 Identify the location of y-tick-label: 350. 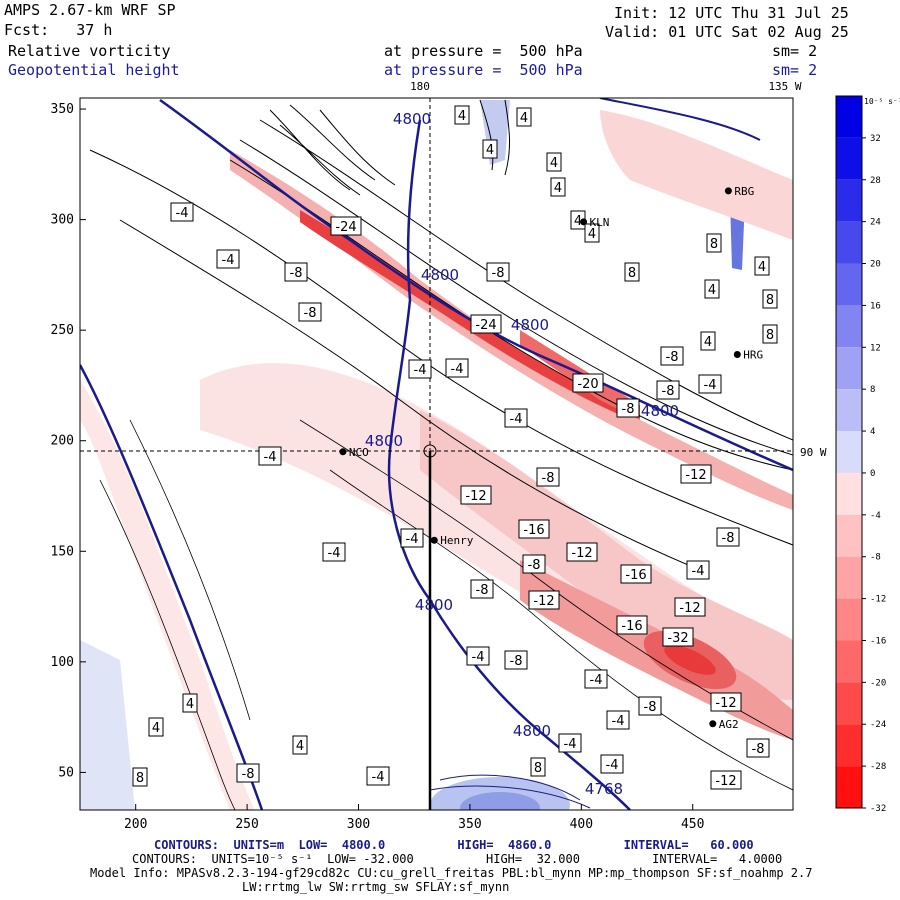
(62, 109).